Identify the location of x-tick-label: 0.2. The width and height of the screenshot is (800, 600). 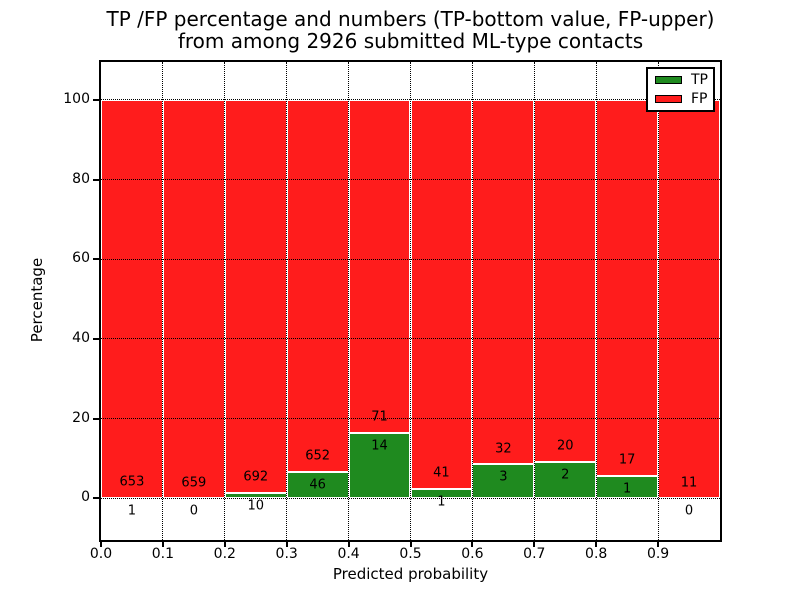
(224, 554).